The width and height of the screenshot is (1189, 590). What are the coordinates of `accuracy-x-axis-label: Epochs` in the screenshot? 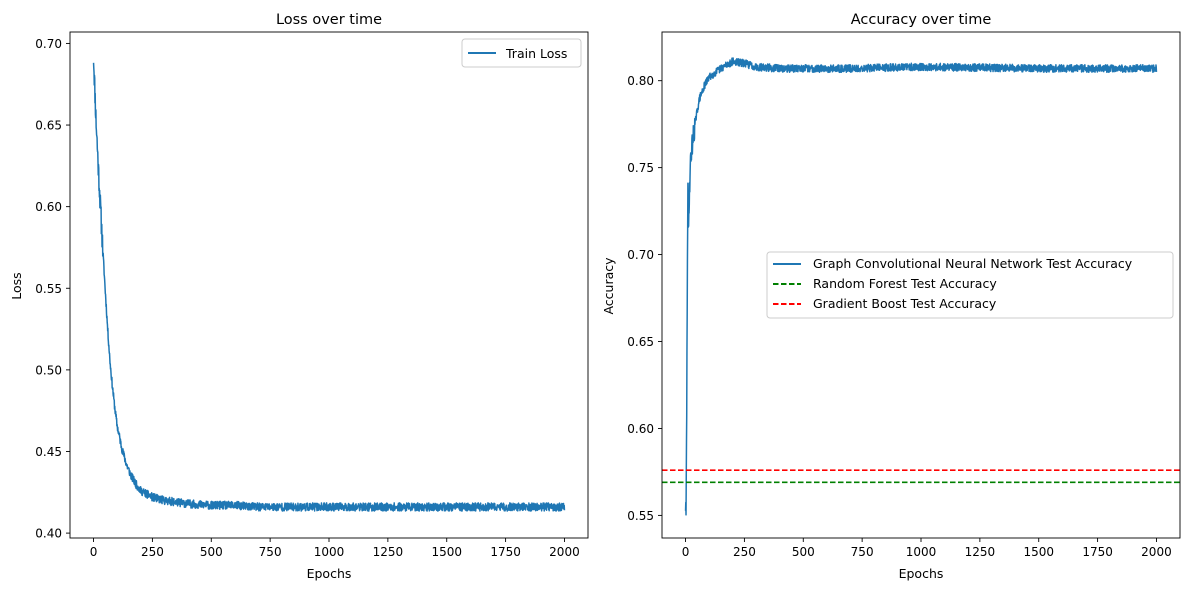 It's located at (921, 573).